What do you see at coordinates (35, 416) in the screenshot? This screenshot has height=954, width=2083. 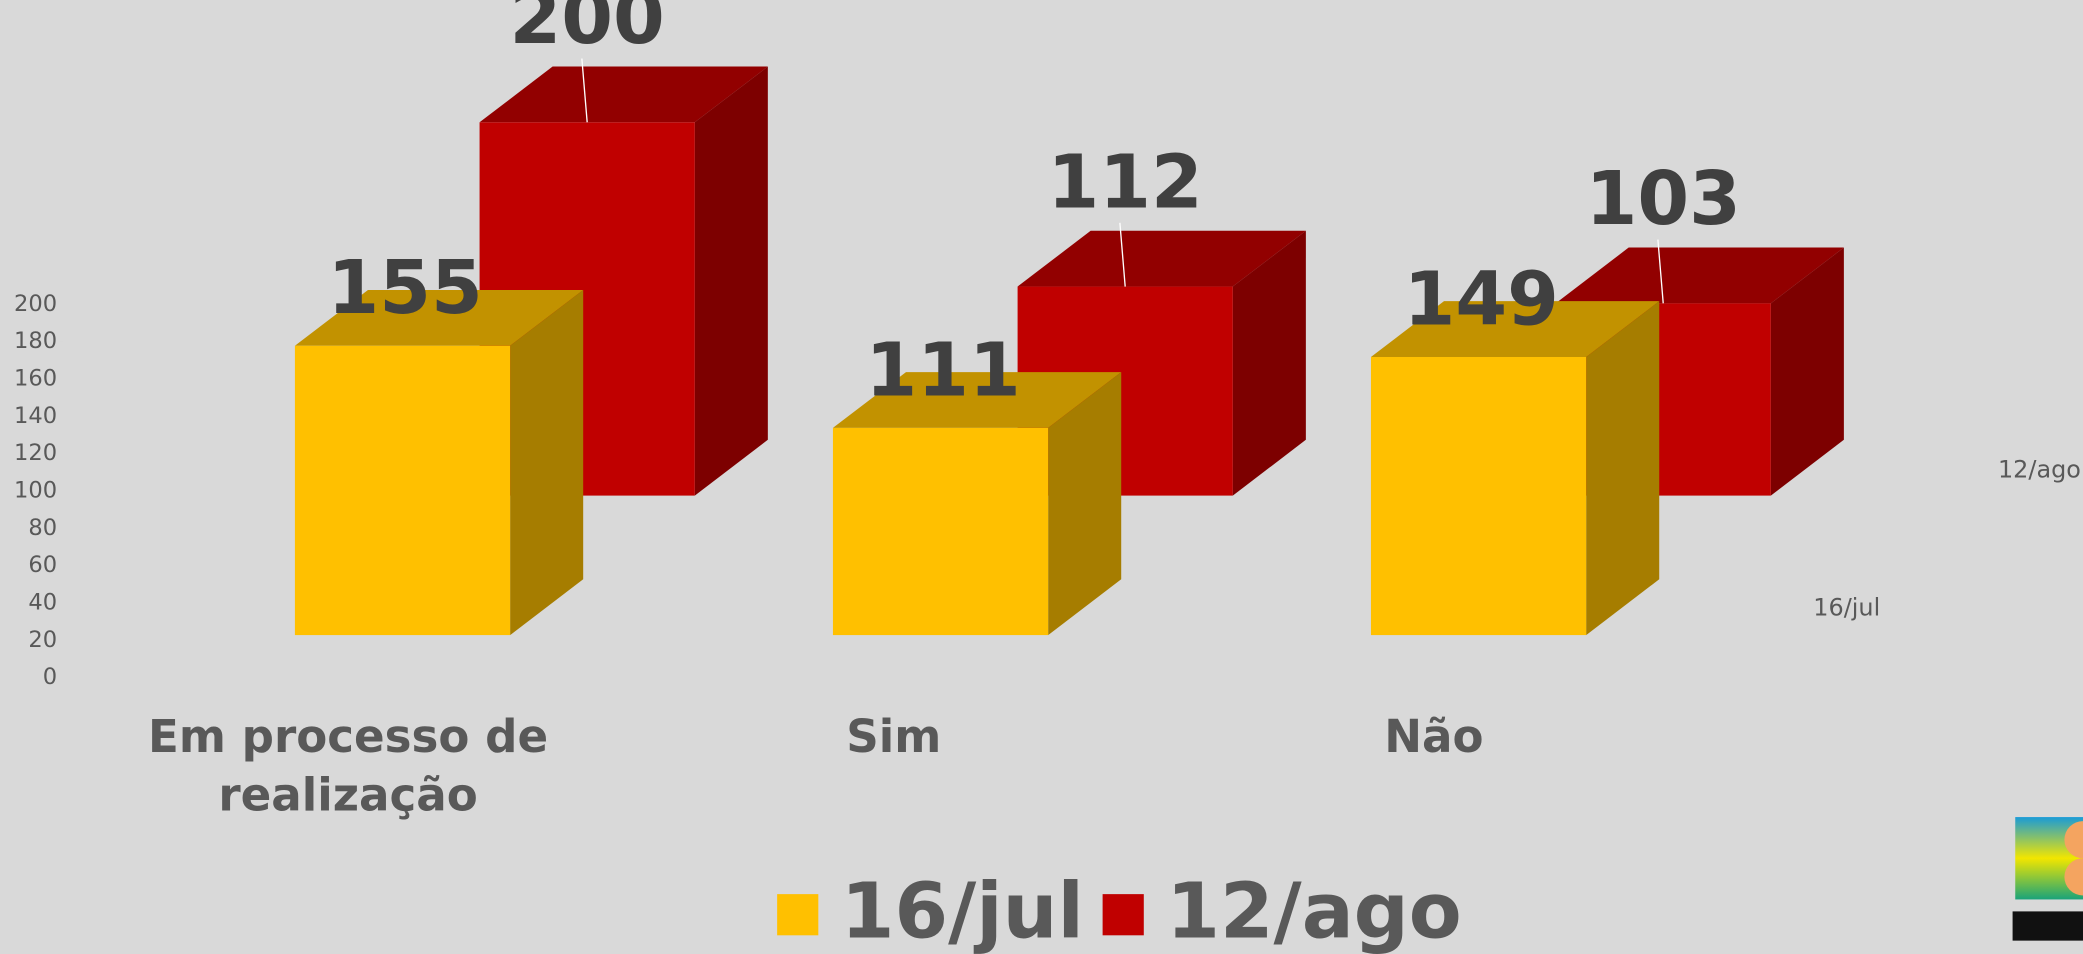 I see `y-tick-label: 140` at bounding box center [35, 416].